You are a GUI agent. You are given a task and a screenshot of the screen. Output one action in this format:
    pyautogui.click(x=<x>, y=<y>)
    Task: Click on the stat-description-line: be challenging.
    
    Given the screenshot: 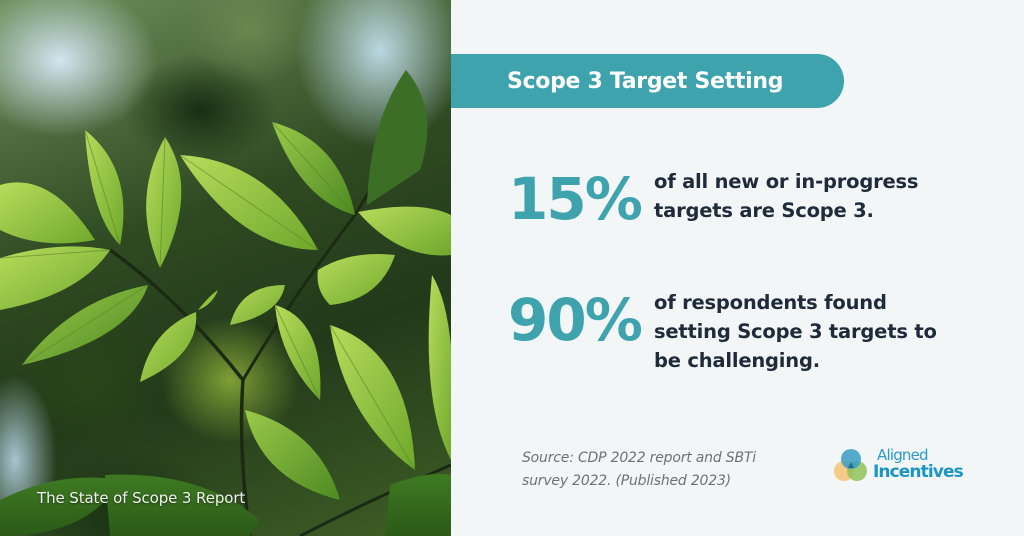 What is the action you would take?
    pyautogui.click(x=737, y=360)
    